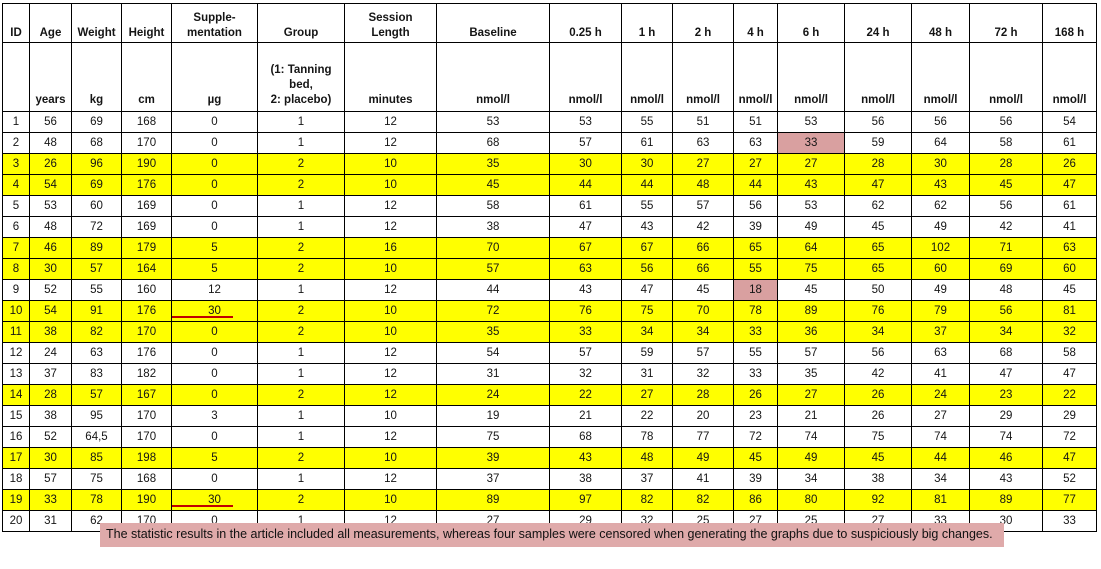  I want to click on cell-h025: 53, so click(585, 122).